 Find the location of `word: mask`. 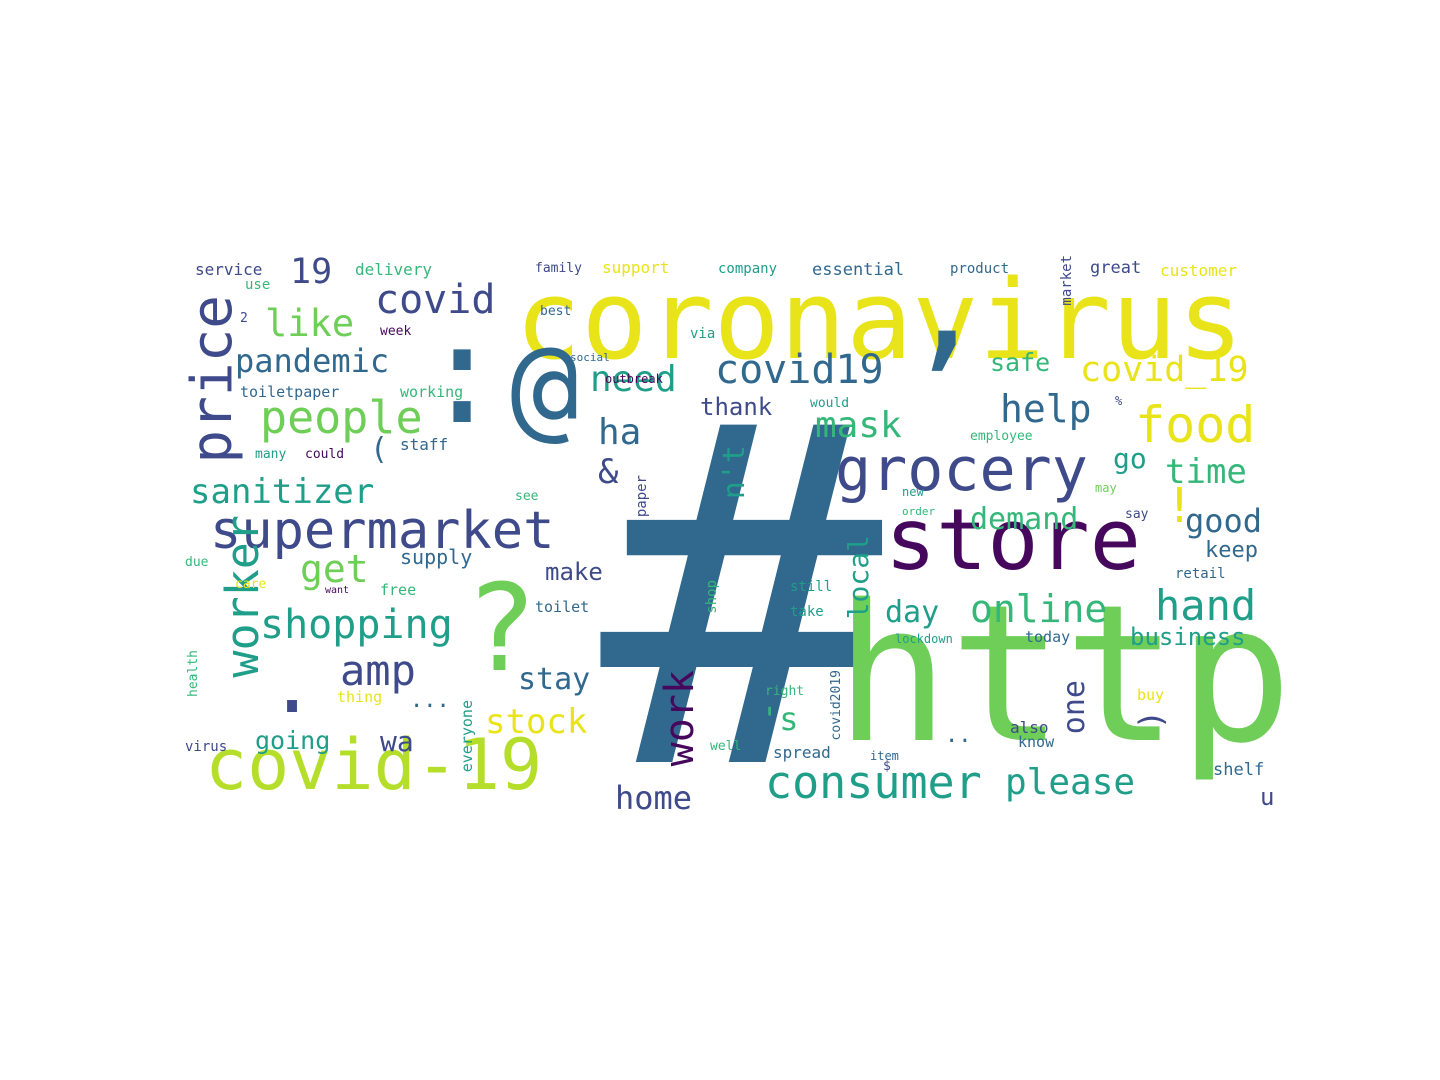

word: mask is located at coordinates (858, 425).